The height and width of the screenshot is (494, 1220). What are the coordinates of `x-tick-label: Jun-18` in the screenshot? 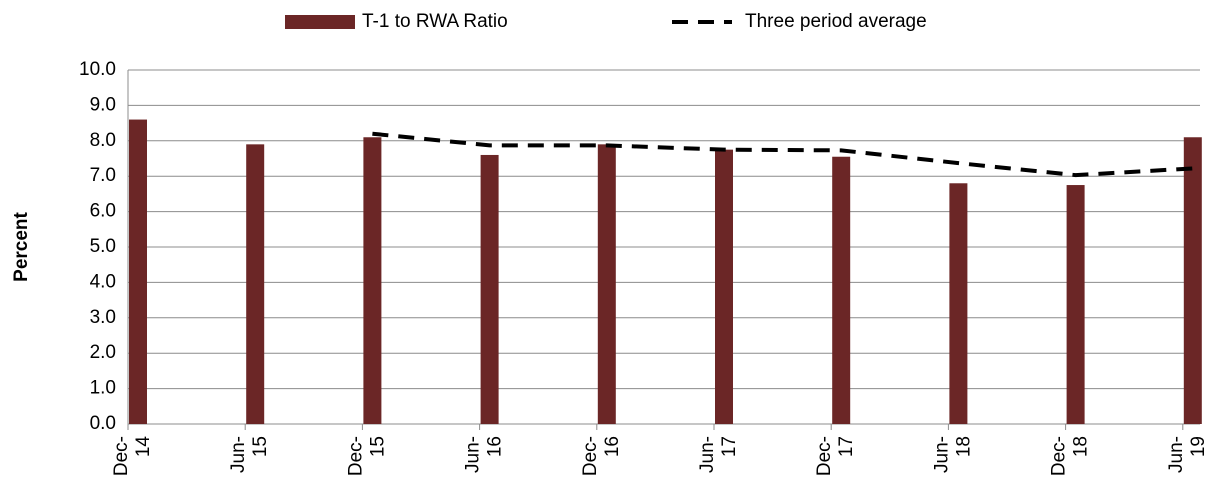 It's located at (952, 454).